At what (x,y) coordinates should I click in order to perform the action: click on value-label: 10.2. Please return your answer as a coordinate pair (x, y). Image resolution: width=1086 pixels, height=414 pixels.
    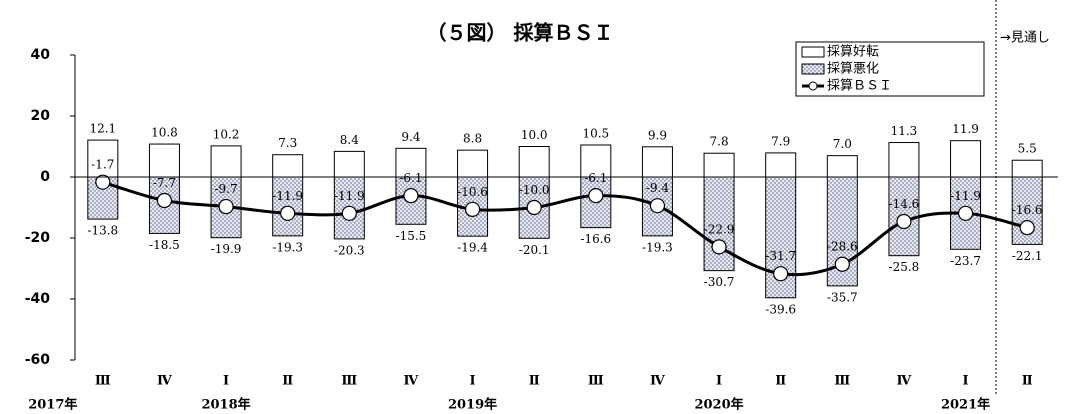
    Looking at the image, I should click on (226, 134).